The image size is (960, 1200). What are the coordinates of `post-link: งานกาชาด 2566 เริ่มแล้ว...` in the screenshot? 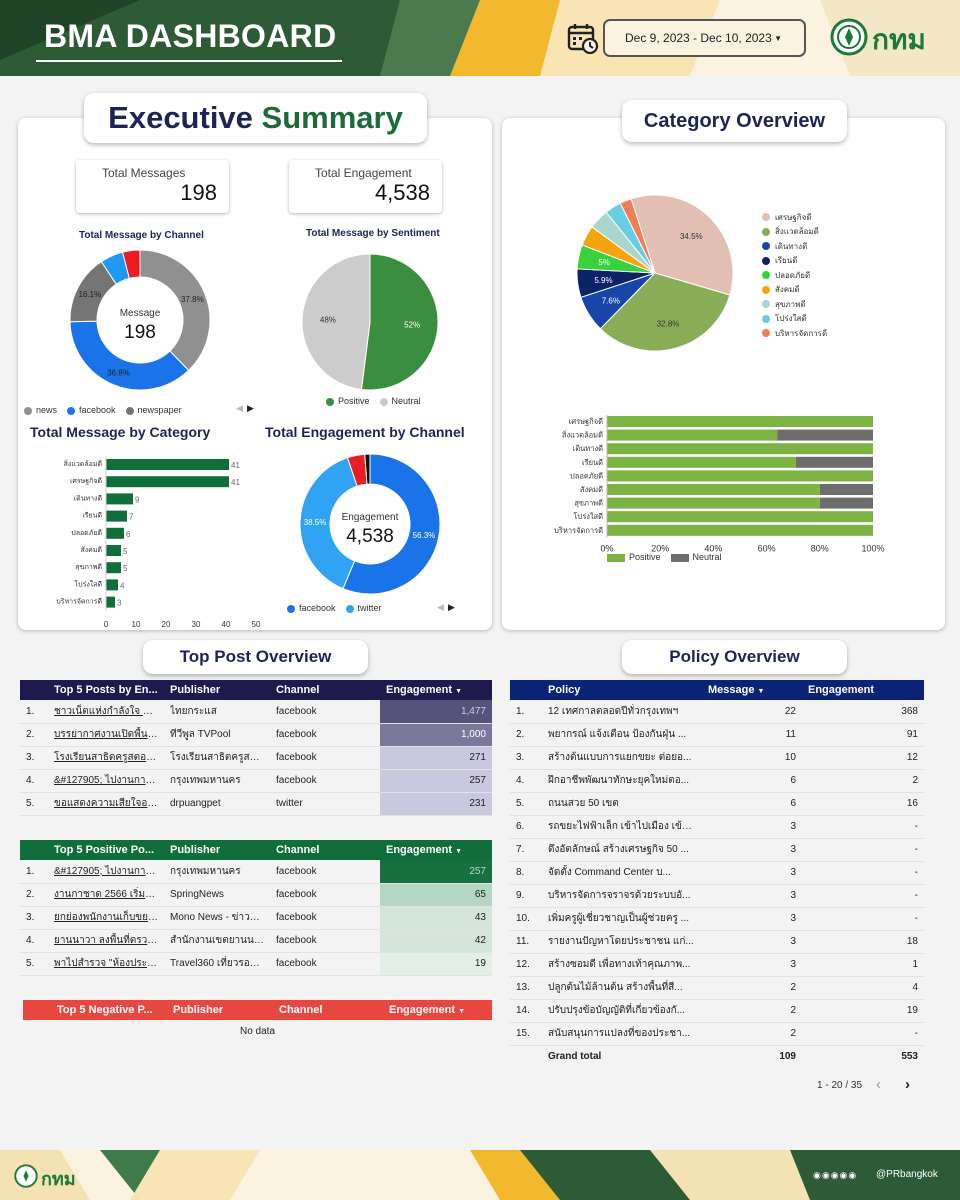 It's located at (106, 895).